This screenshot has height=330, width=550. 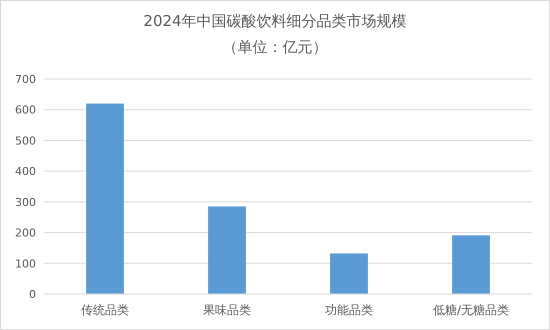 I want to click on chart-title: 2024年中国碳酸饮料细分品类市场规模, so click(x=275, y=21).